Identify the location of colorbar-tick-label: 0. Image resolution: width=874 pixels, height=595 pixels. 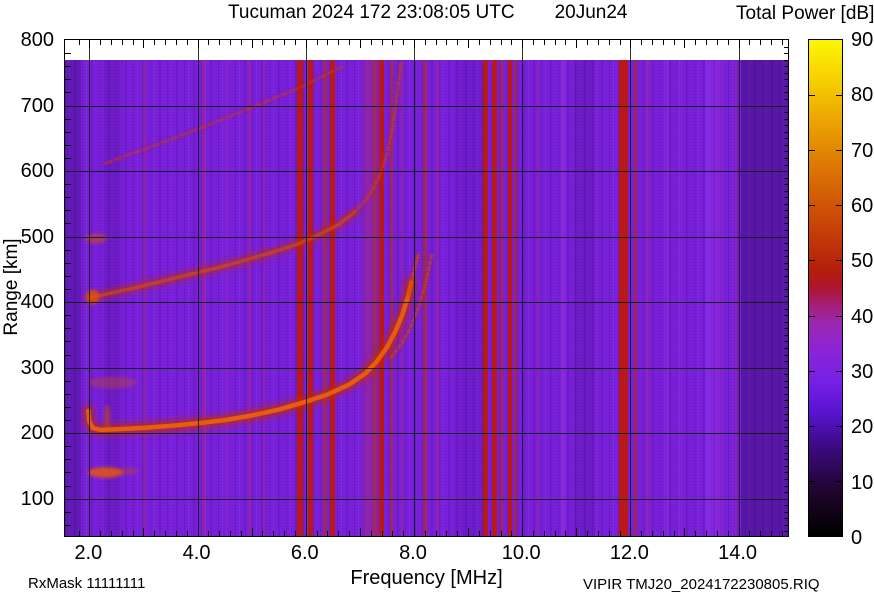
(857, 538).